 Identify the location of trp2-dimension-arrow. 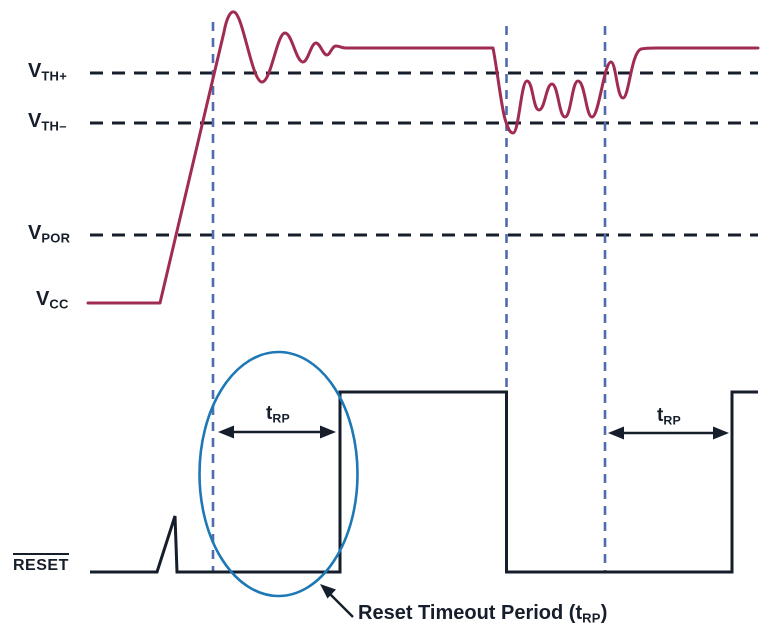
(668, 433).